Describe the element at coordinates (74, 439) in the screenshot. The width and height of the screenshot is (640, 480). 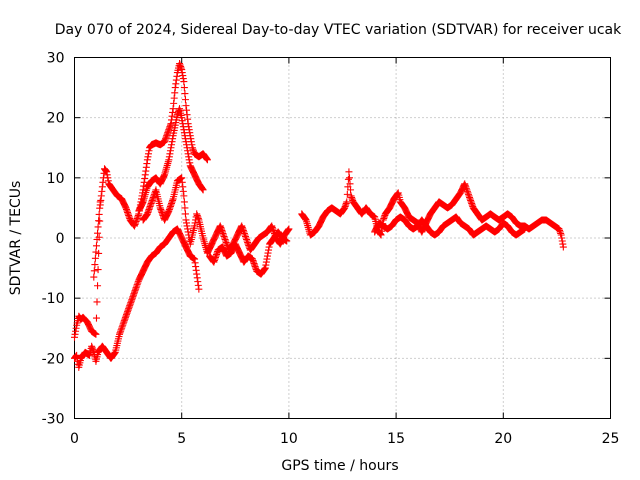
I see `x-tick-label: 0` at that location.